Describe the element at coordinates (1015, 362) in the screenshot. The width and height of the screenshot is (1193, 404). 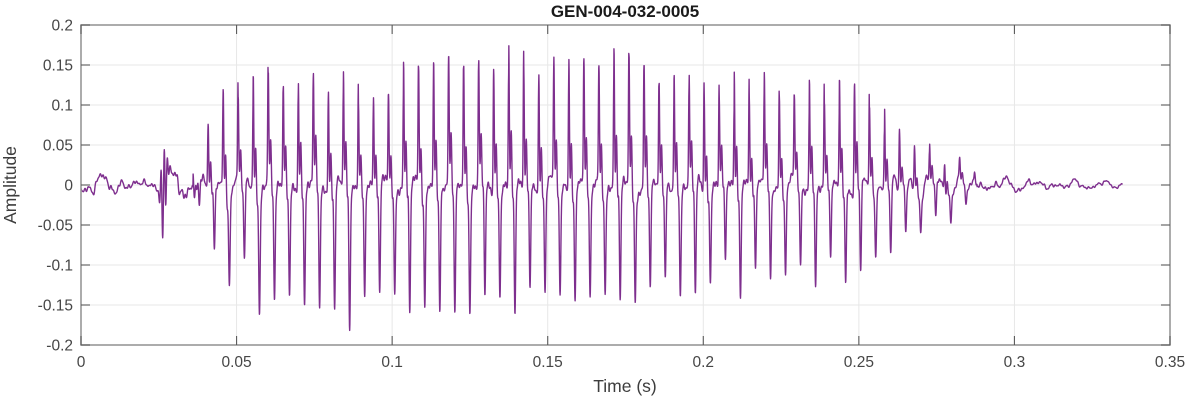
I see `x-tick-label: 0.3` at that location.